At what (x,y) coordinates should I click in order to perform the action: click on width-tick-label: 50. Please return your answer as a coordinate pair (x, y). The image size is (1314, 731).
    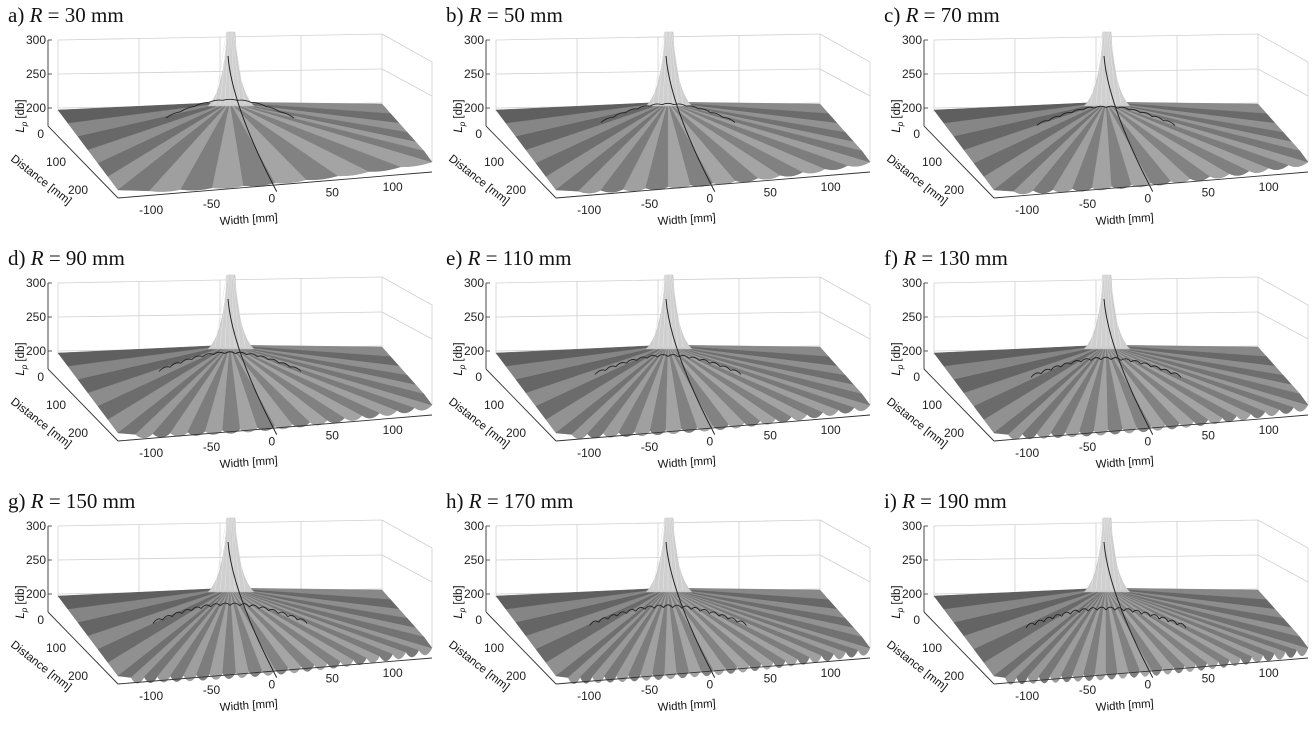
    Looking at the image, I should click on (333, 436).